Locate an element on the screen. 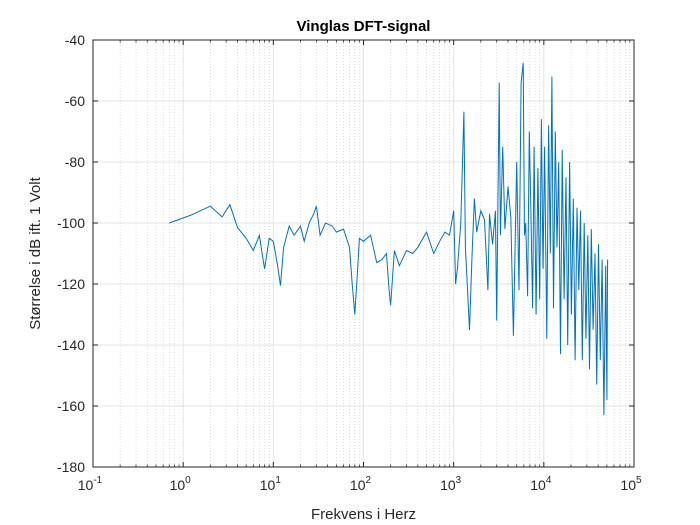 This screenshot has height=525, width=700. y-axis-label: Størrelse i dB ift. 1 Volt is located at coordinates (35, 252).